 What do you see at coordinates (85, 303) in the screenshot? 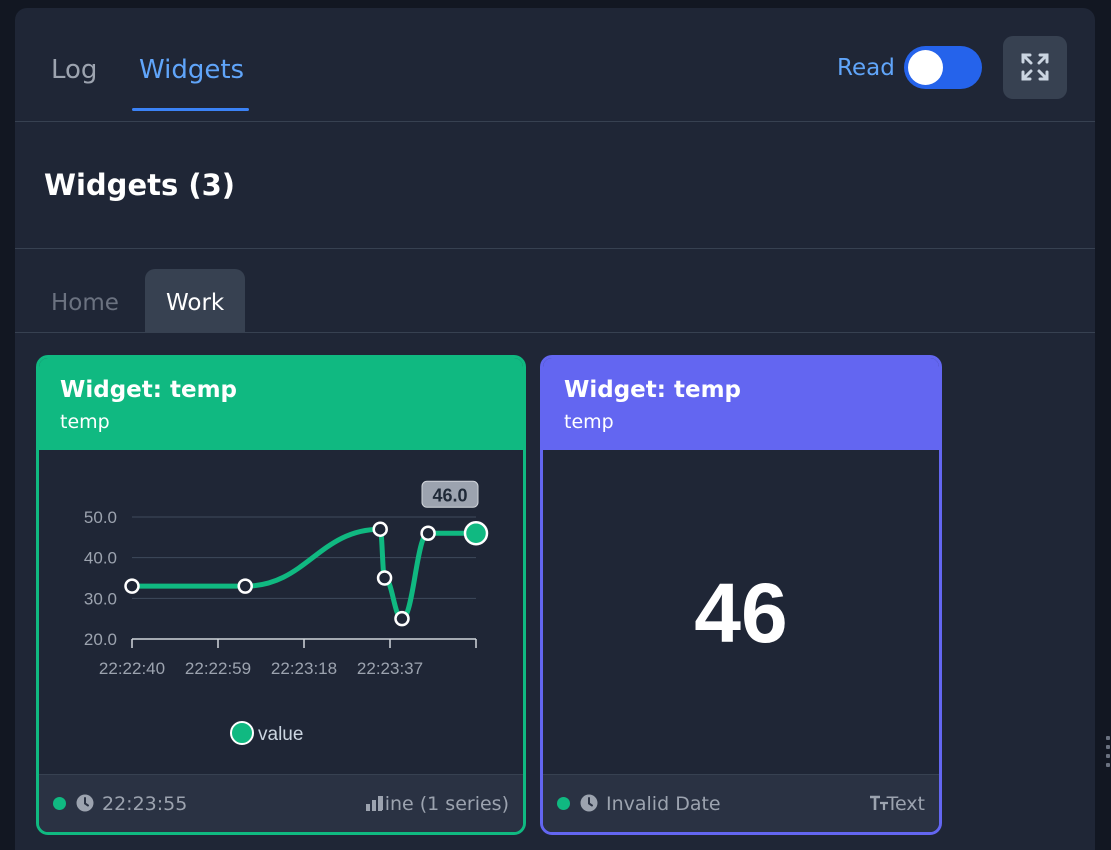
I see `subtab-home: Home` at bounding box center [85, 303].